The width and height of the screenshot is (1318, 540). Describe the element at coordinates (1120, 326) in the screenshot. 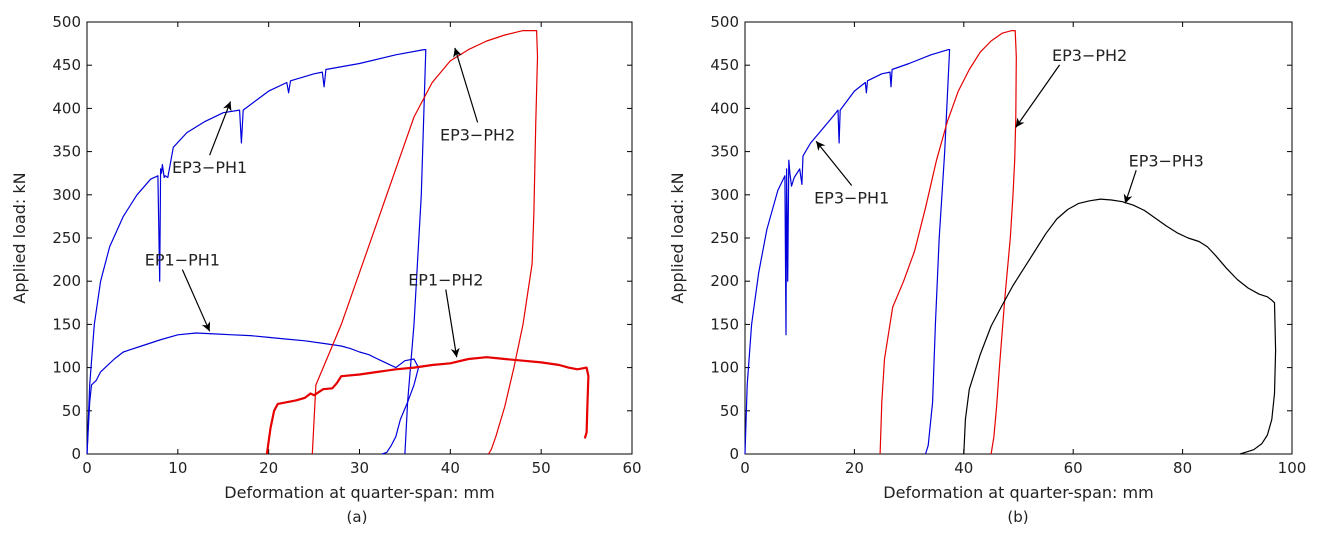

I see `series-line-ep3-ph3` at that location.